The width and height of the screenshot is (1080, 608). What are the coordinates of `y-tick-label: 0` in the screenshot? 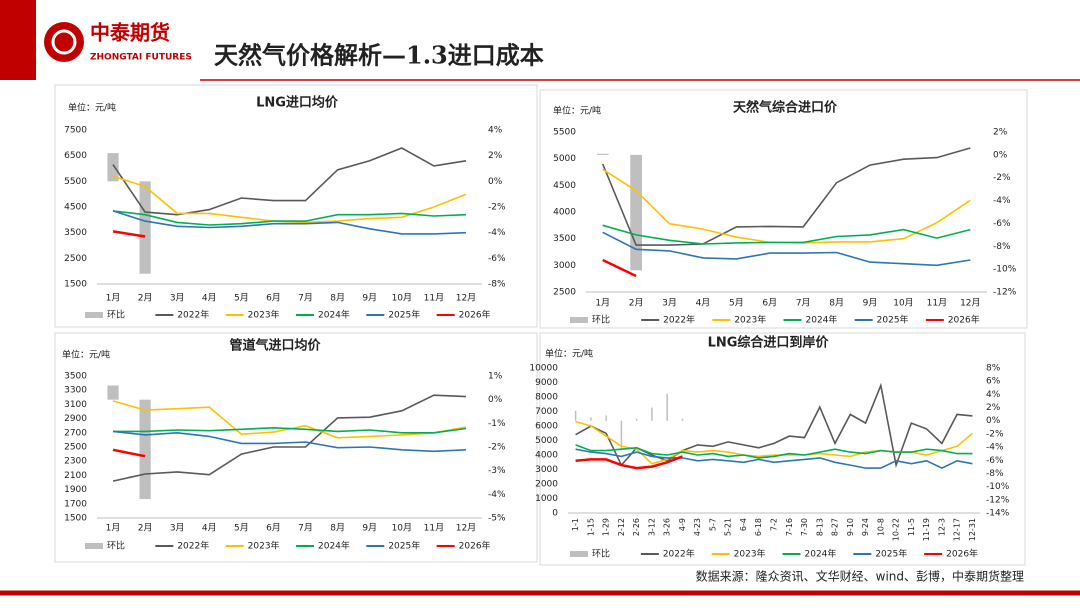 It's located at (555, 514).